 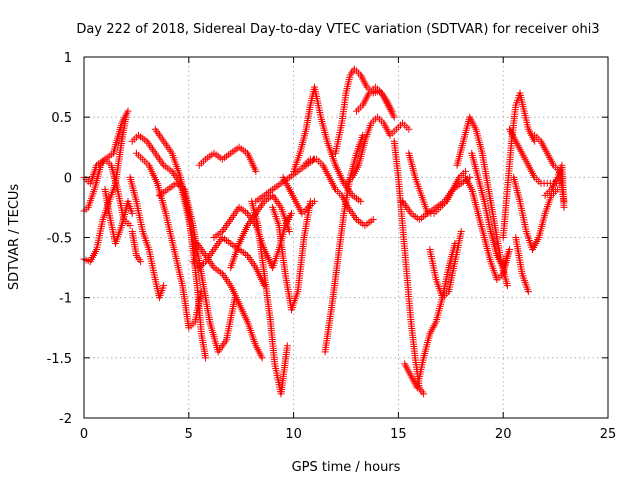 I want to click on series-t9, so click(x=180, y=243).